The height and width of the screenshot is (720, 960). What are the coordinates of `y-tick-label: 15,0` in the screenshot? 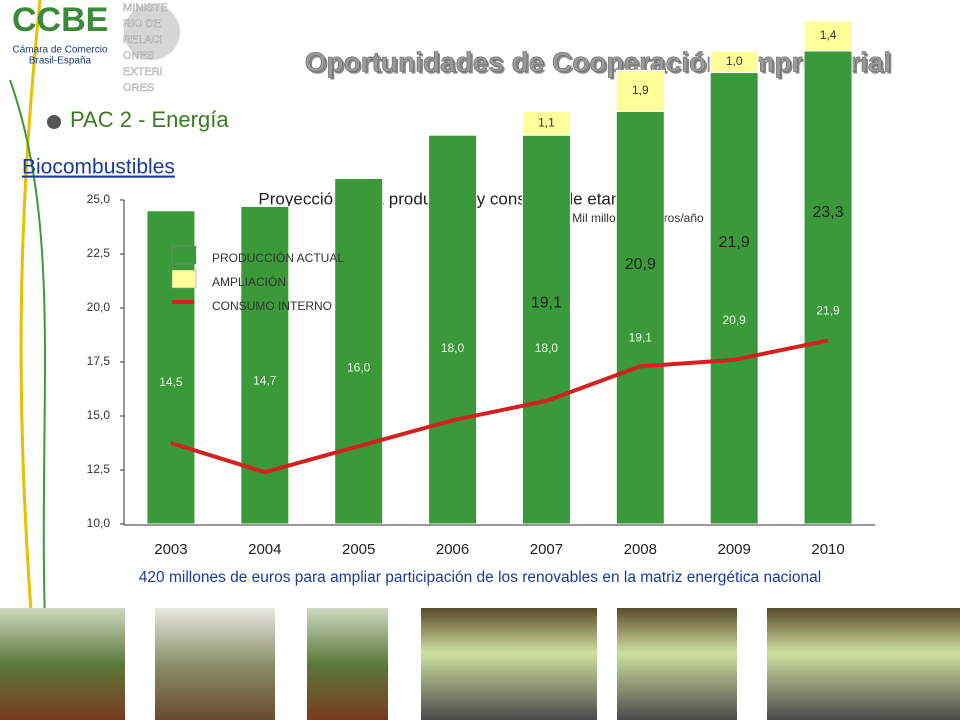 It's located at (99, 415).